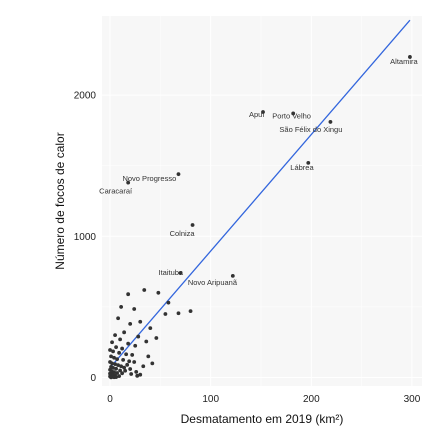 This screenshot has width=433, height=438. Describe the element at coordinates (149, 178) in the screenshot. I see `point-label: Novo Progresso` at that location.